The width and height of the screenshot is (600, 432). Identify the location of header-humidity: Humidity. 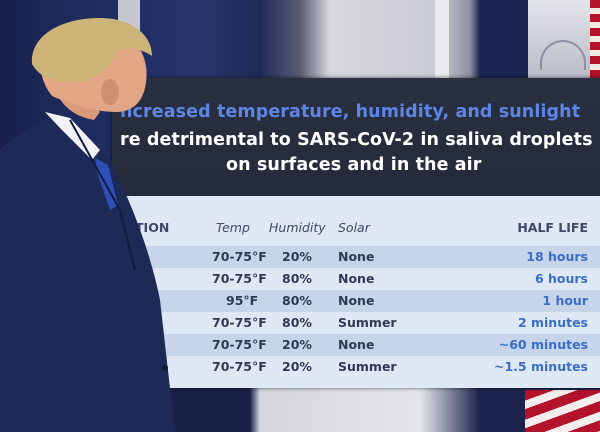
(297, 227).